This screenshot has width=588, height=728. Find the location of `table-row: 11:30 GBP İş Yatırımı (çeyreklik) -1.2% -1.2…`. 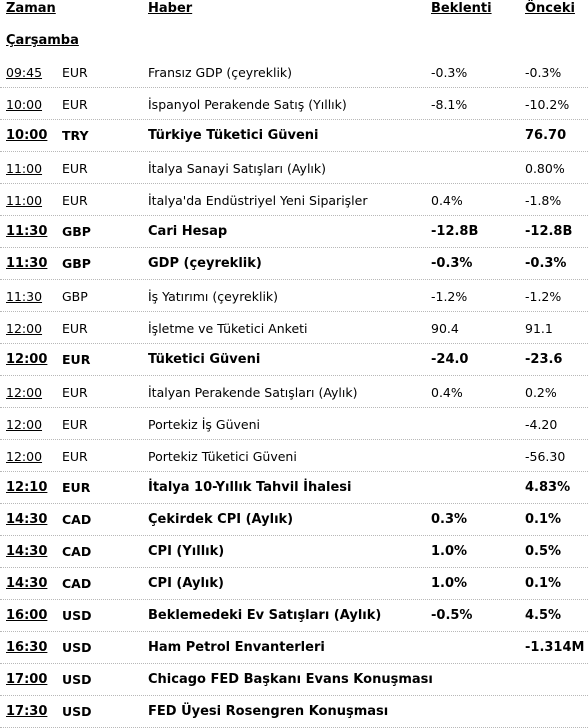

table-row: 11:30 GBP İş Yatırımı (çeyreklik) -1.2% -1.2… is located at coordinates (294, 296).